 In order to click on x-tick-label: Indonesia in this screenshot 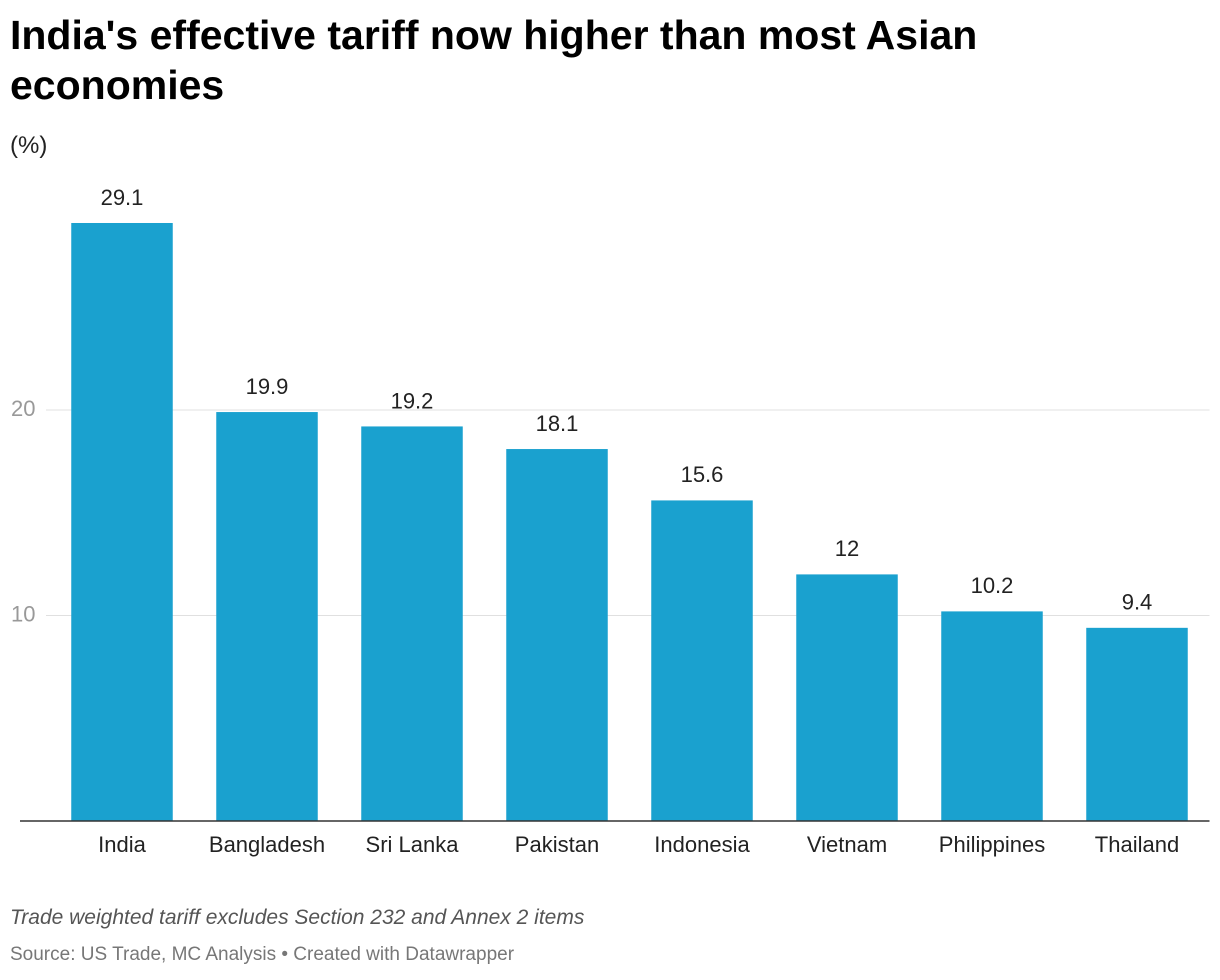, I will do `click(702, 844)`.